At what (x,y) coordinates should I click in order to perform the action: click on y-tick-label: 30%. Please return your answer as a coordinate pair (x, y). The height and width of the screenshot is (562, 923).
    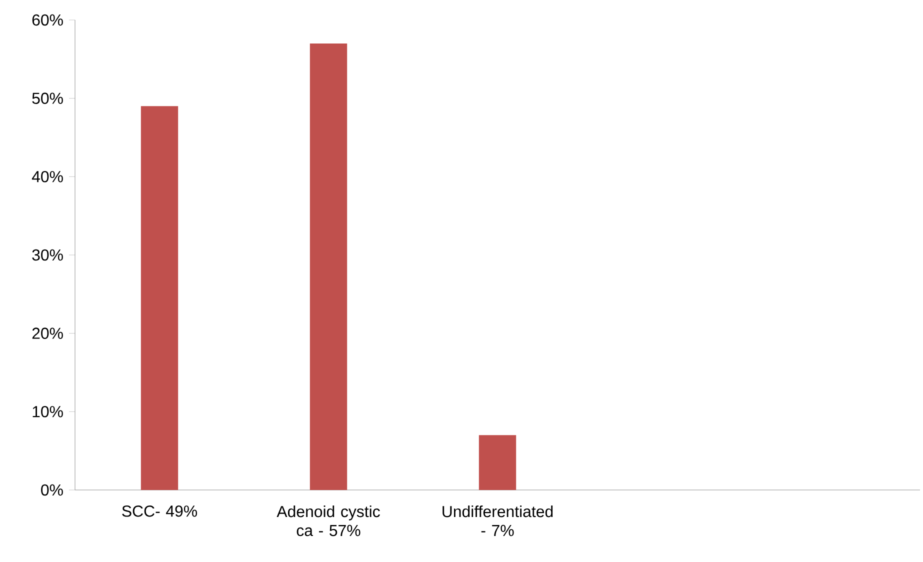
    Looking at the image, I should click on (47, 255).